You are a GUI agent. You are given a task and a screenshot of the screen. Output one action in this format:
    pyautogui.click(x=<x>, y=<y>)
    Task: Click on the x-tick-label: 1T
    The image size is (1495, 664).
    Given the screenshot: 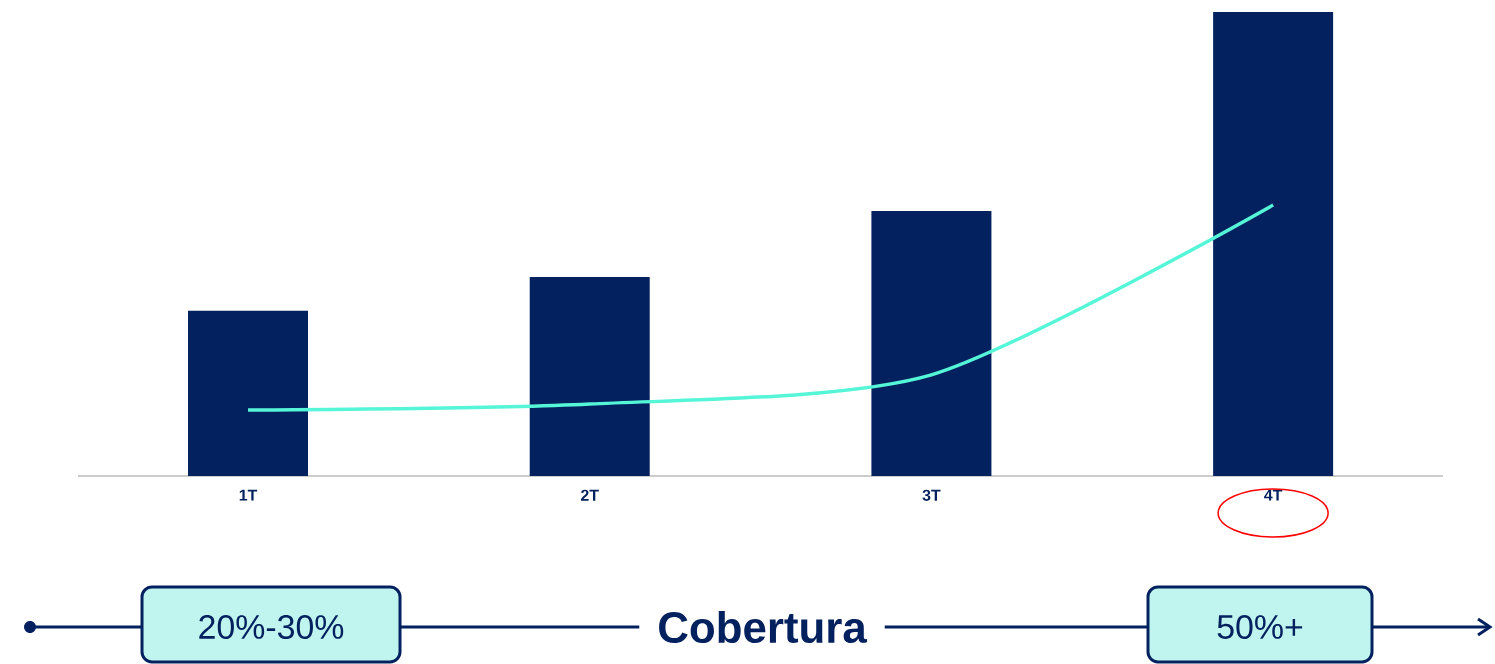 What is the action you would take?
    pyautogui.click(x=248, y=495)
    